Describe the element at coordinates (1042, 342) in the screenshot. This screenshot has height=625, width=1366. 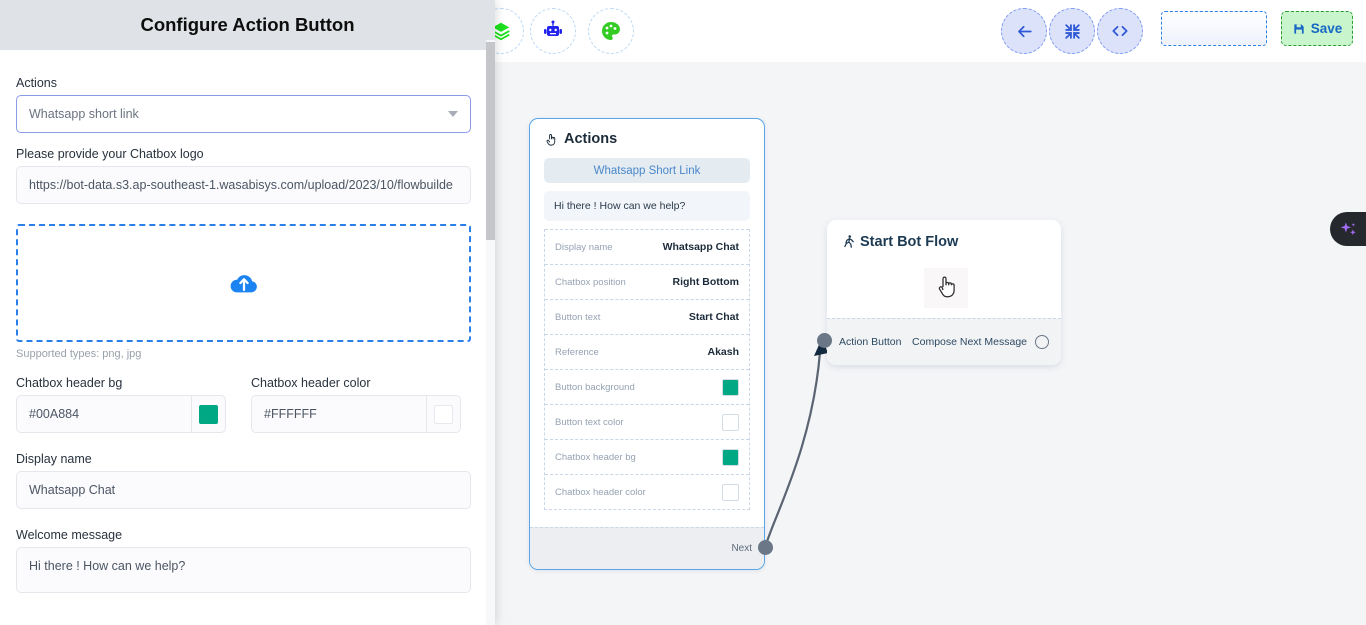
I see `handle-compose-next-message` at that location.